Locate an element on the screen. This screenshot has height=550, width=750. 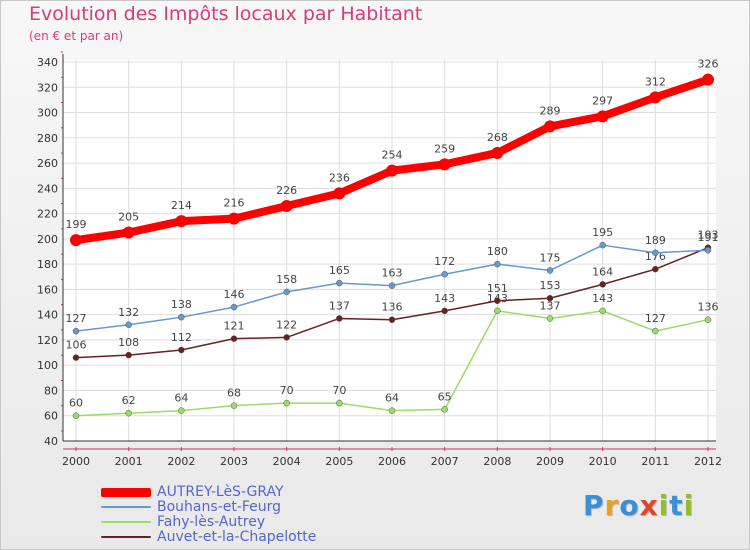
x-tick-label: 2004 is located at coordinates (287, 461).